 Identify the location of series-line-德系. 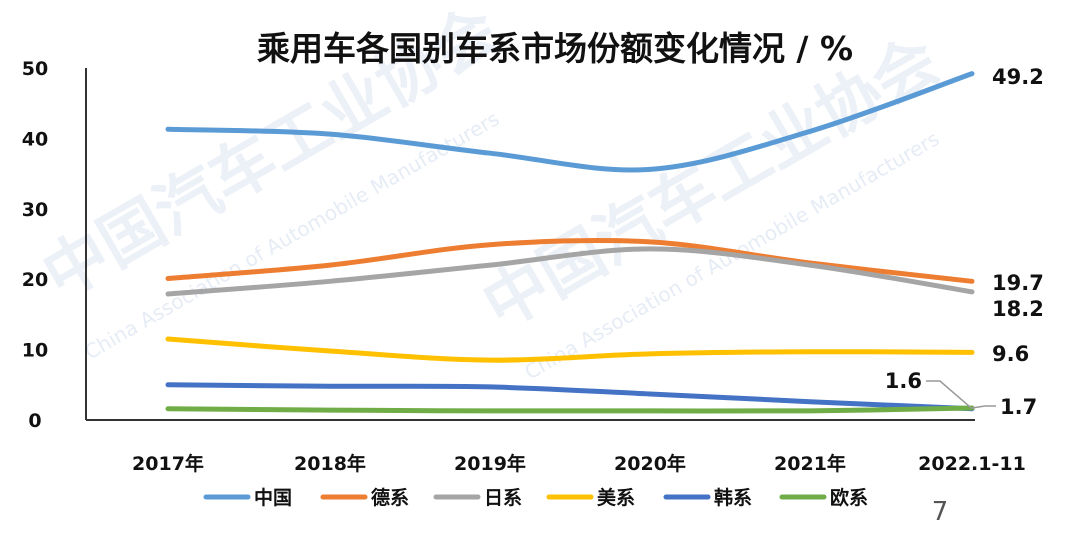
(570, 260).